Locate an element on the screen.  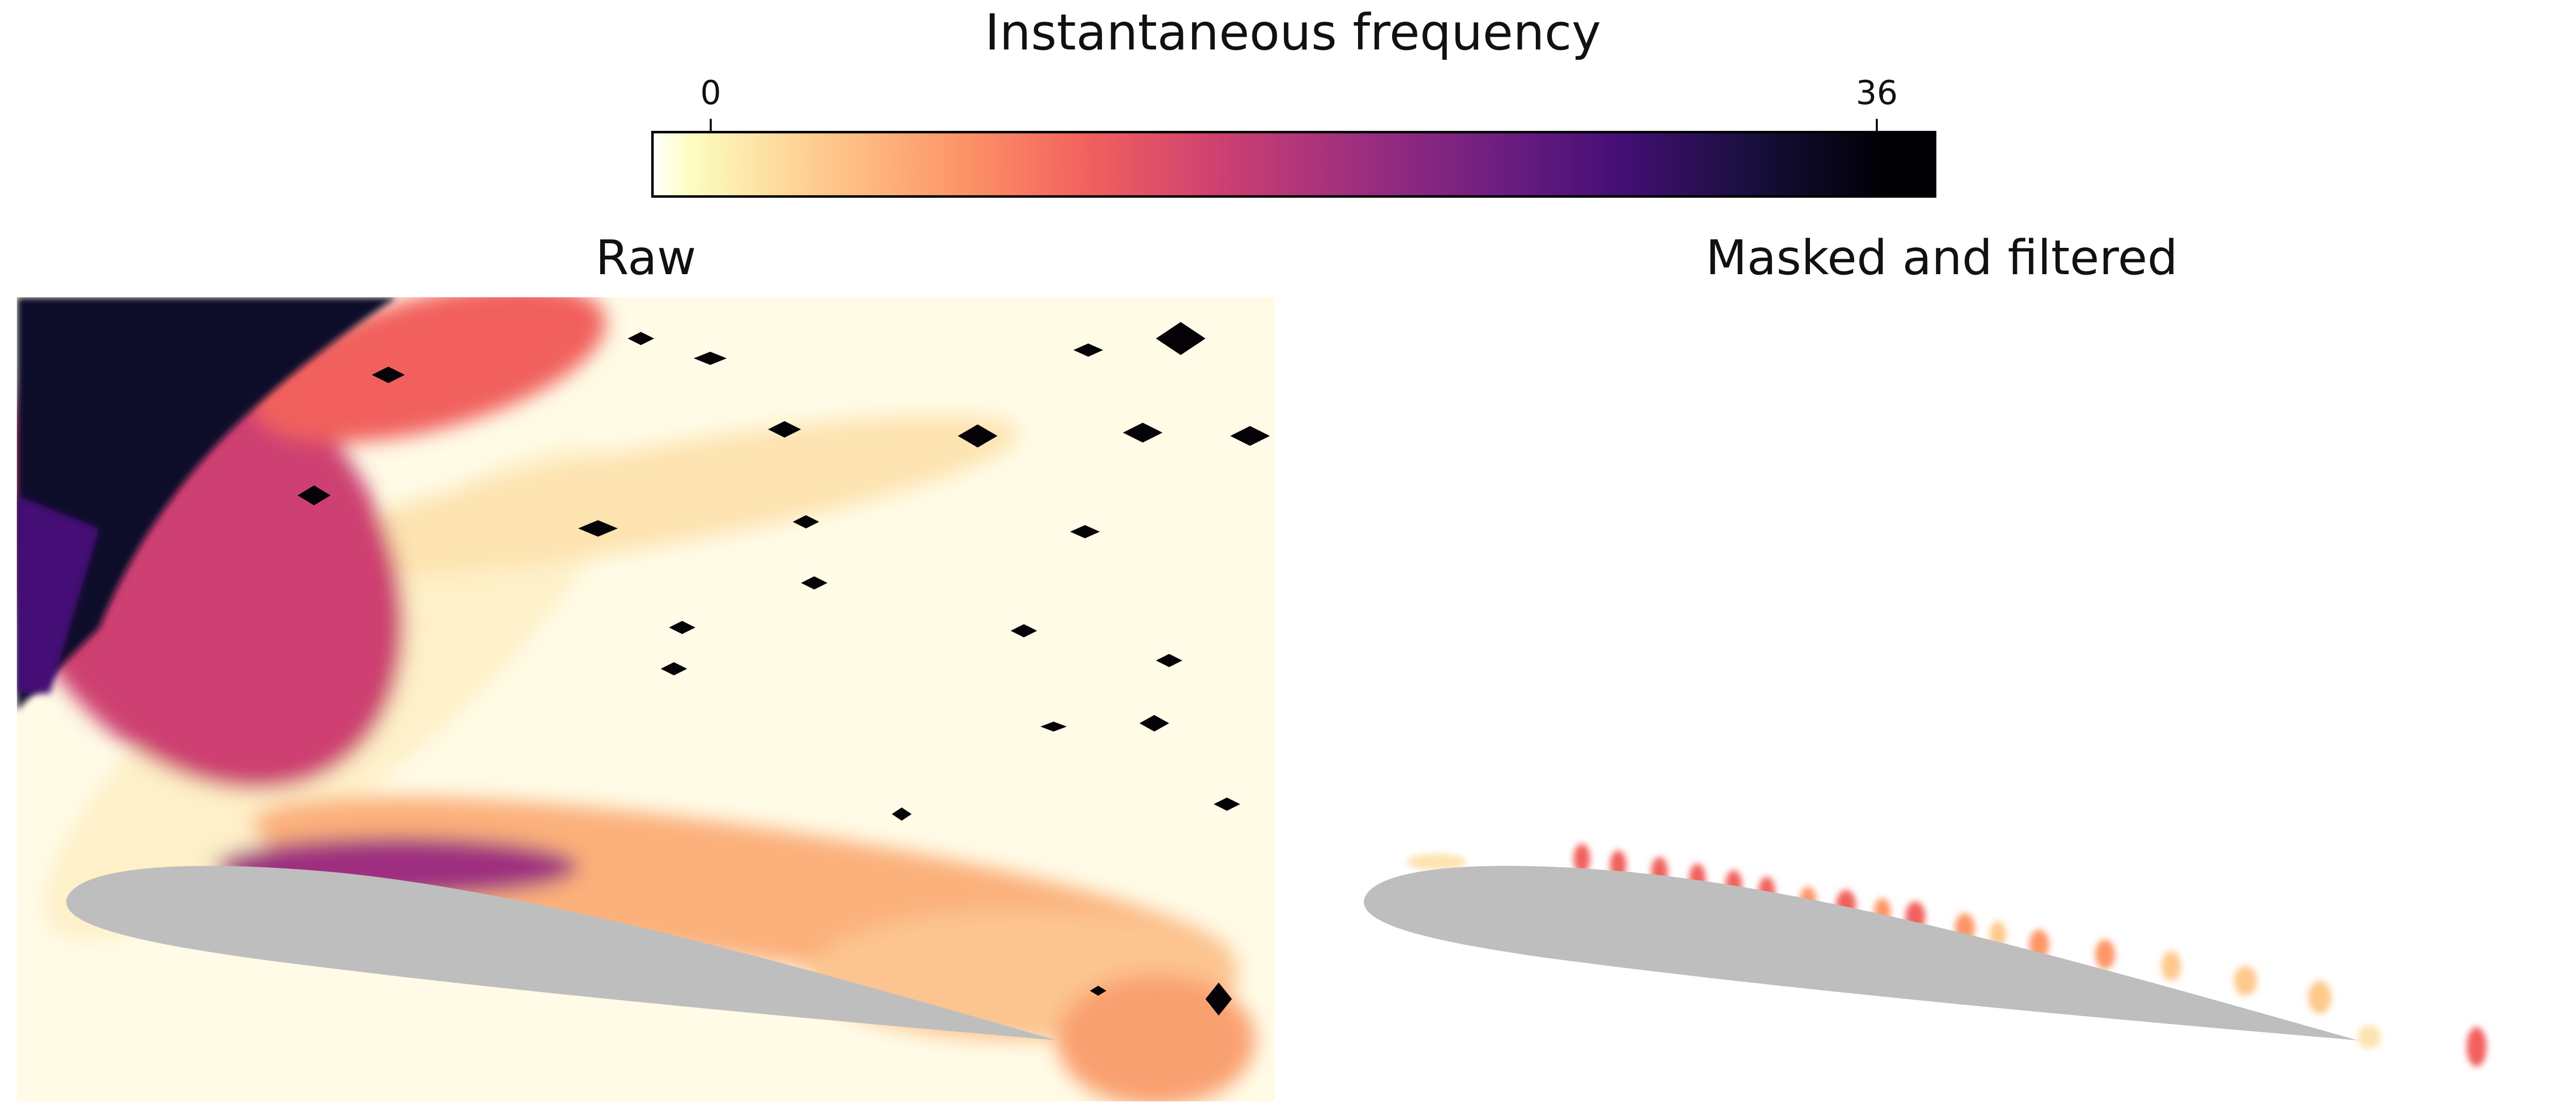
colorbar-tick-label: 0 is located at coordinates (710, 93).